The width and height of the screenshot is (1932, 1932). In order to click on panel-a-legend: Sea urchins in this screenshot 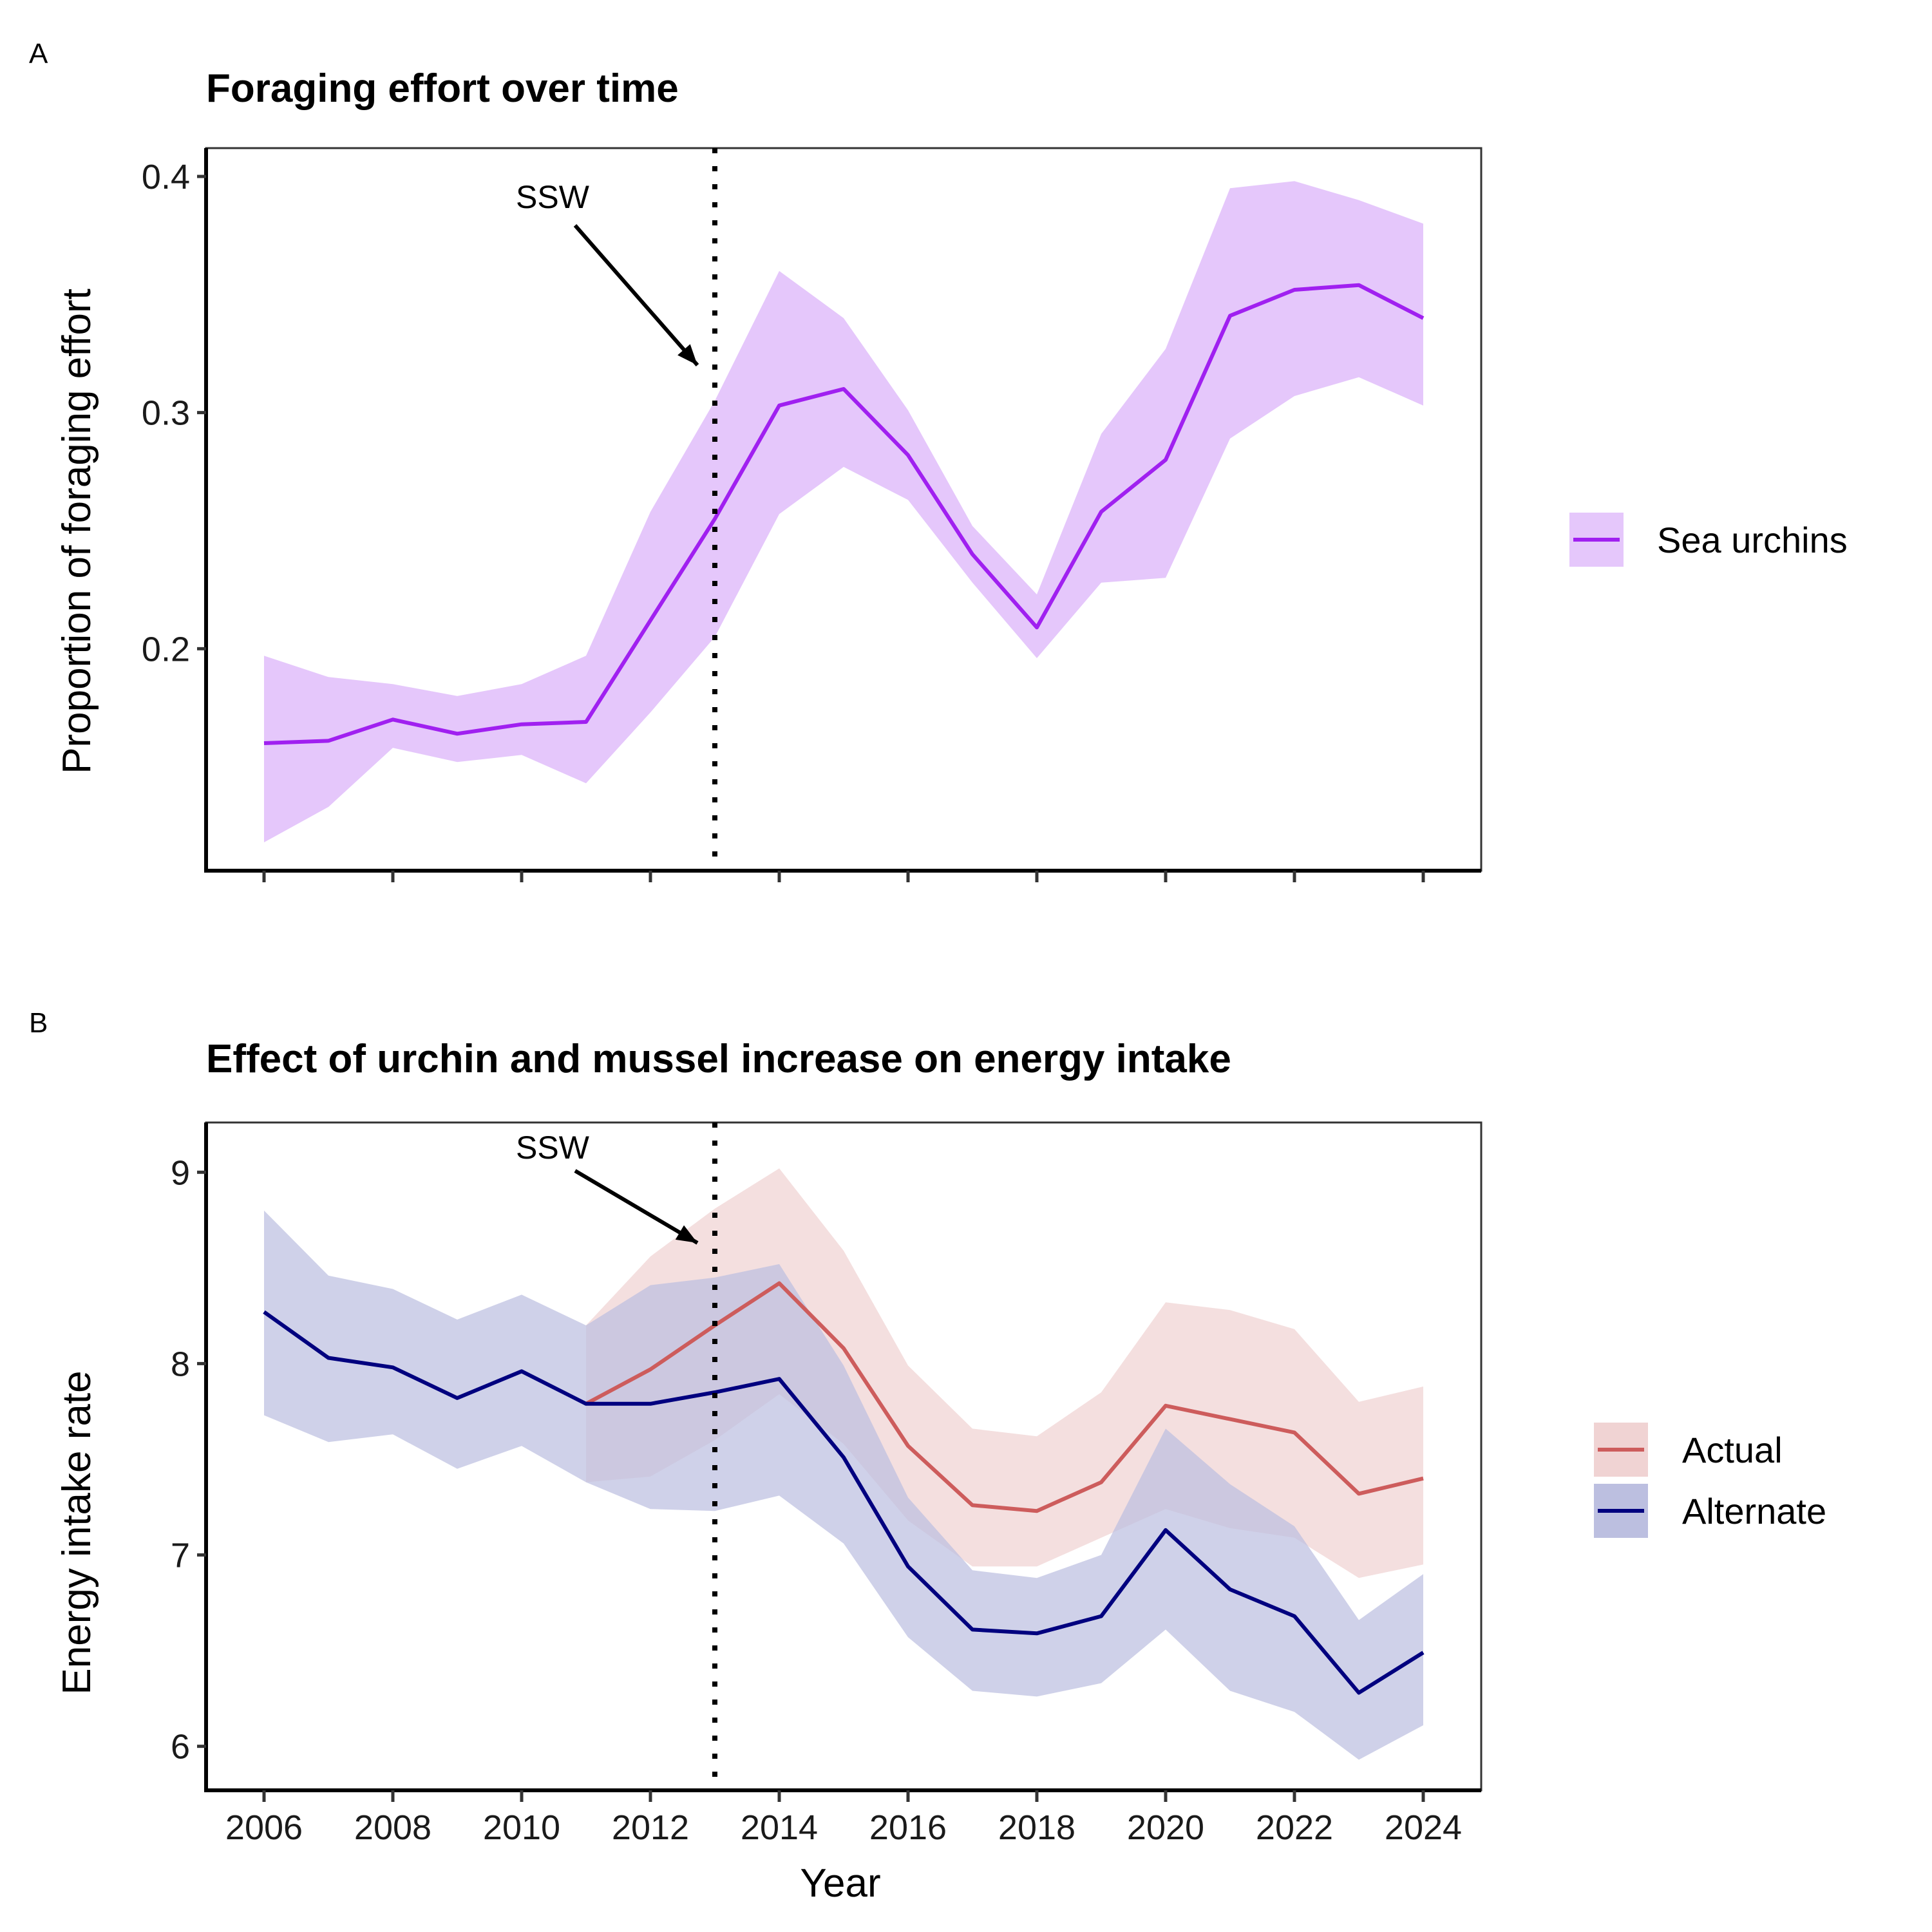, I will do `click(1708, 540)`.